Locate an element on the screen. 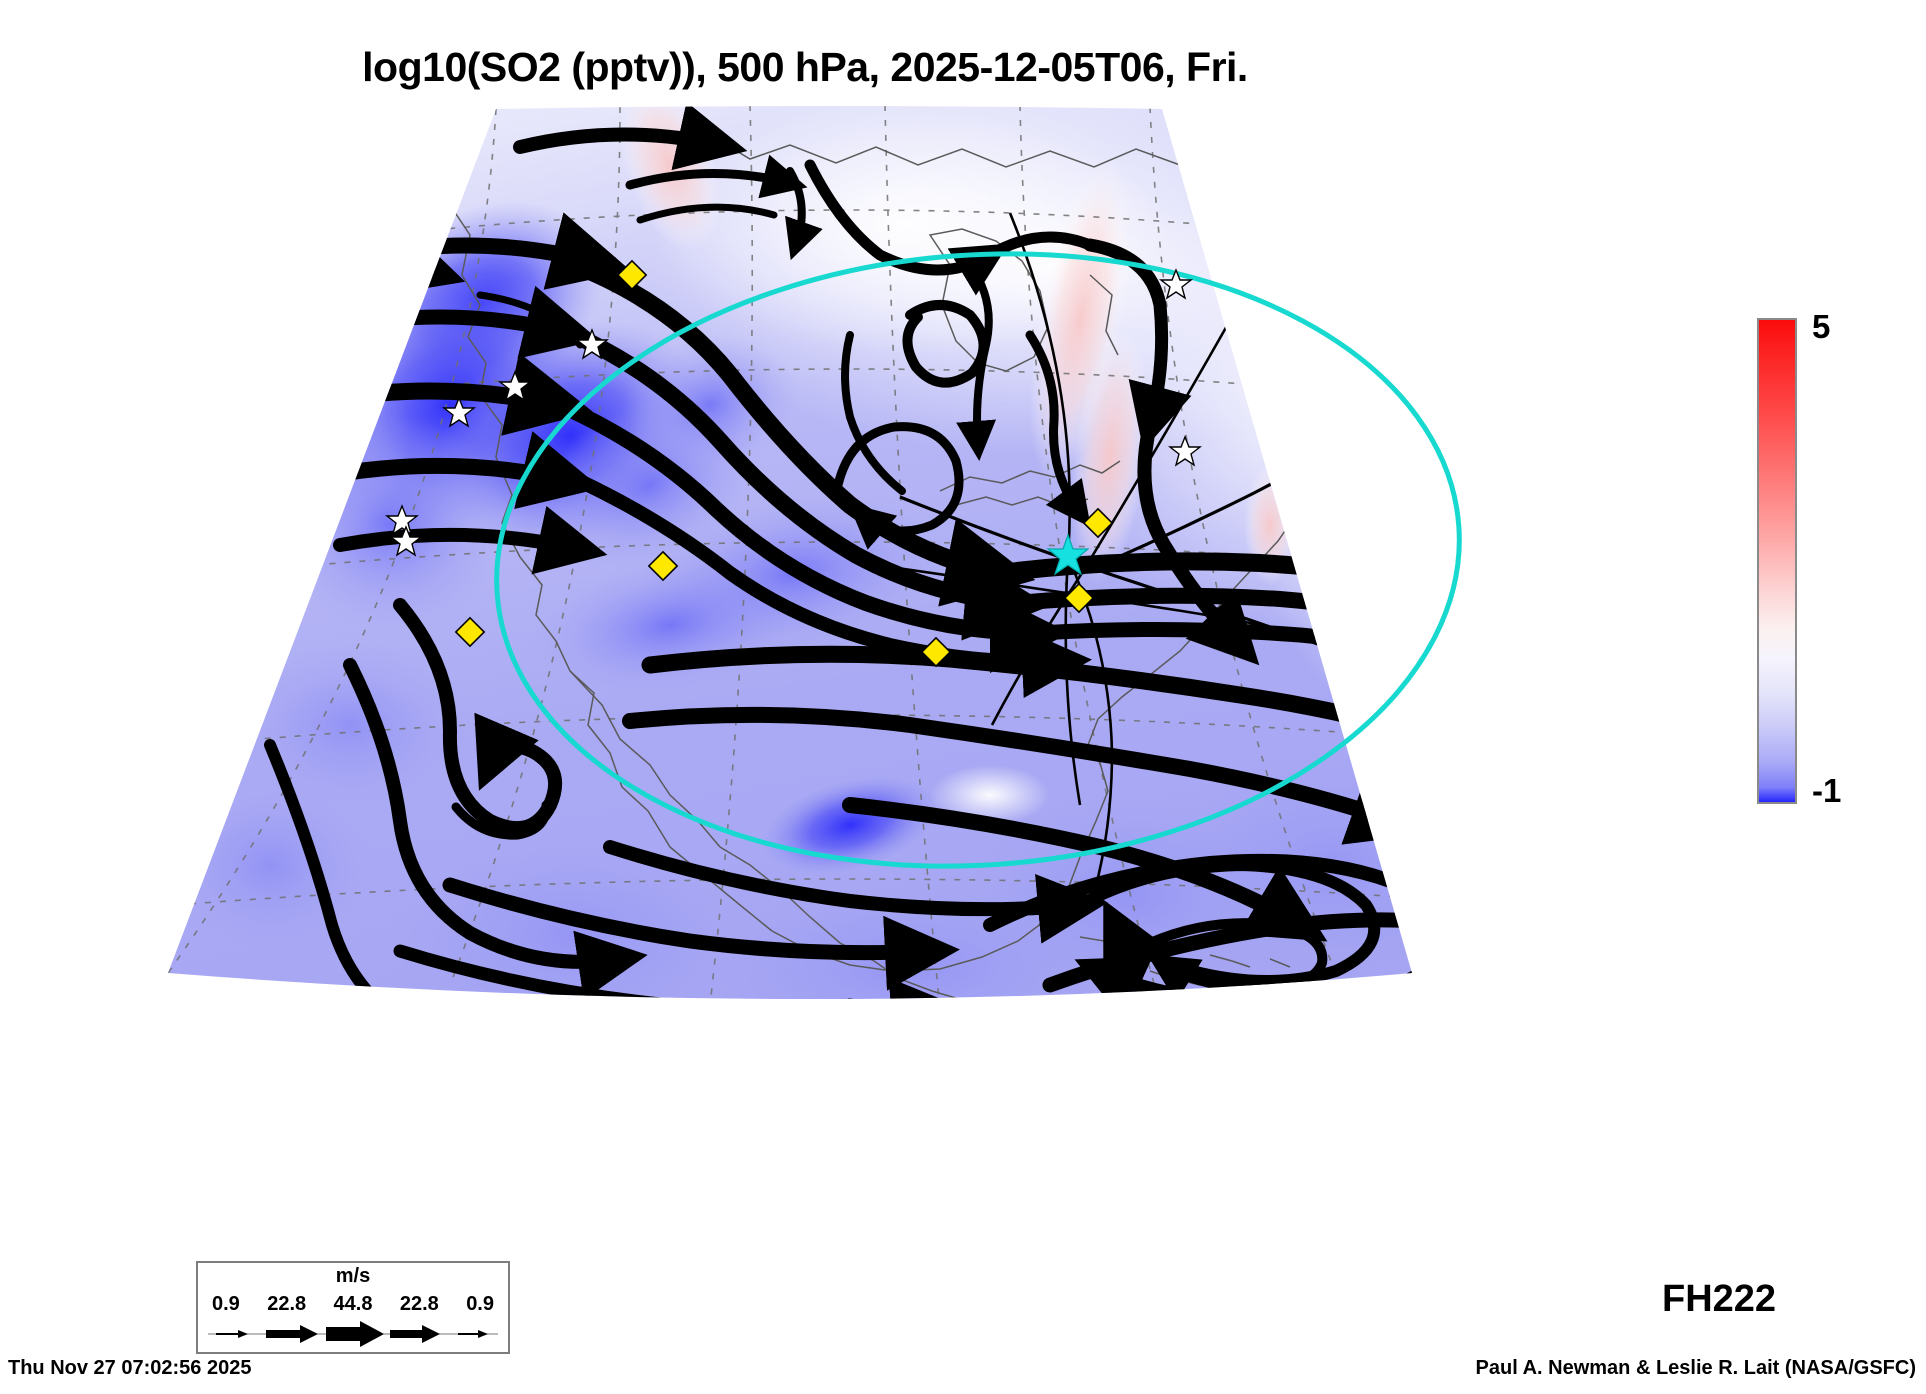 The image size is (1926, 1394). wind-unit-label: m/s is located at coordinates (353, 1276).